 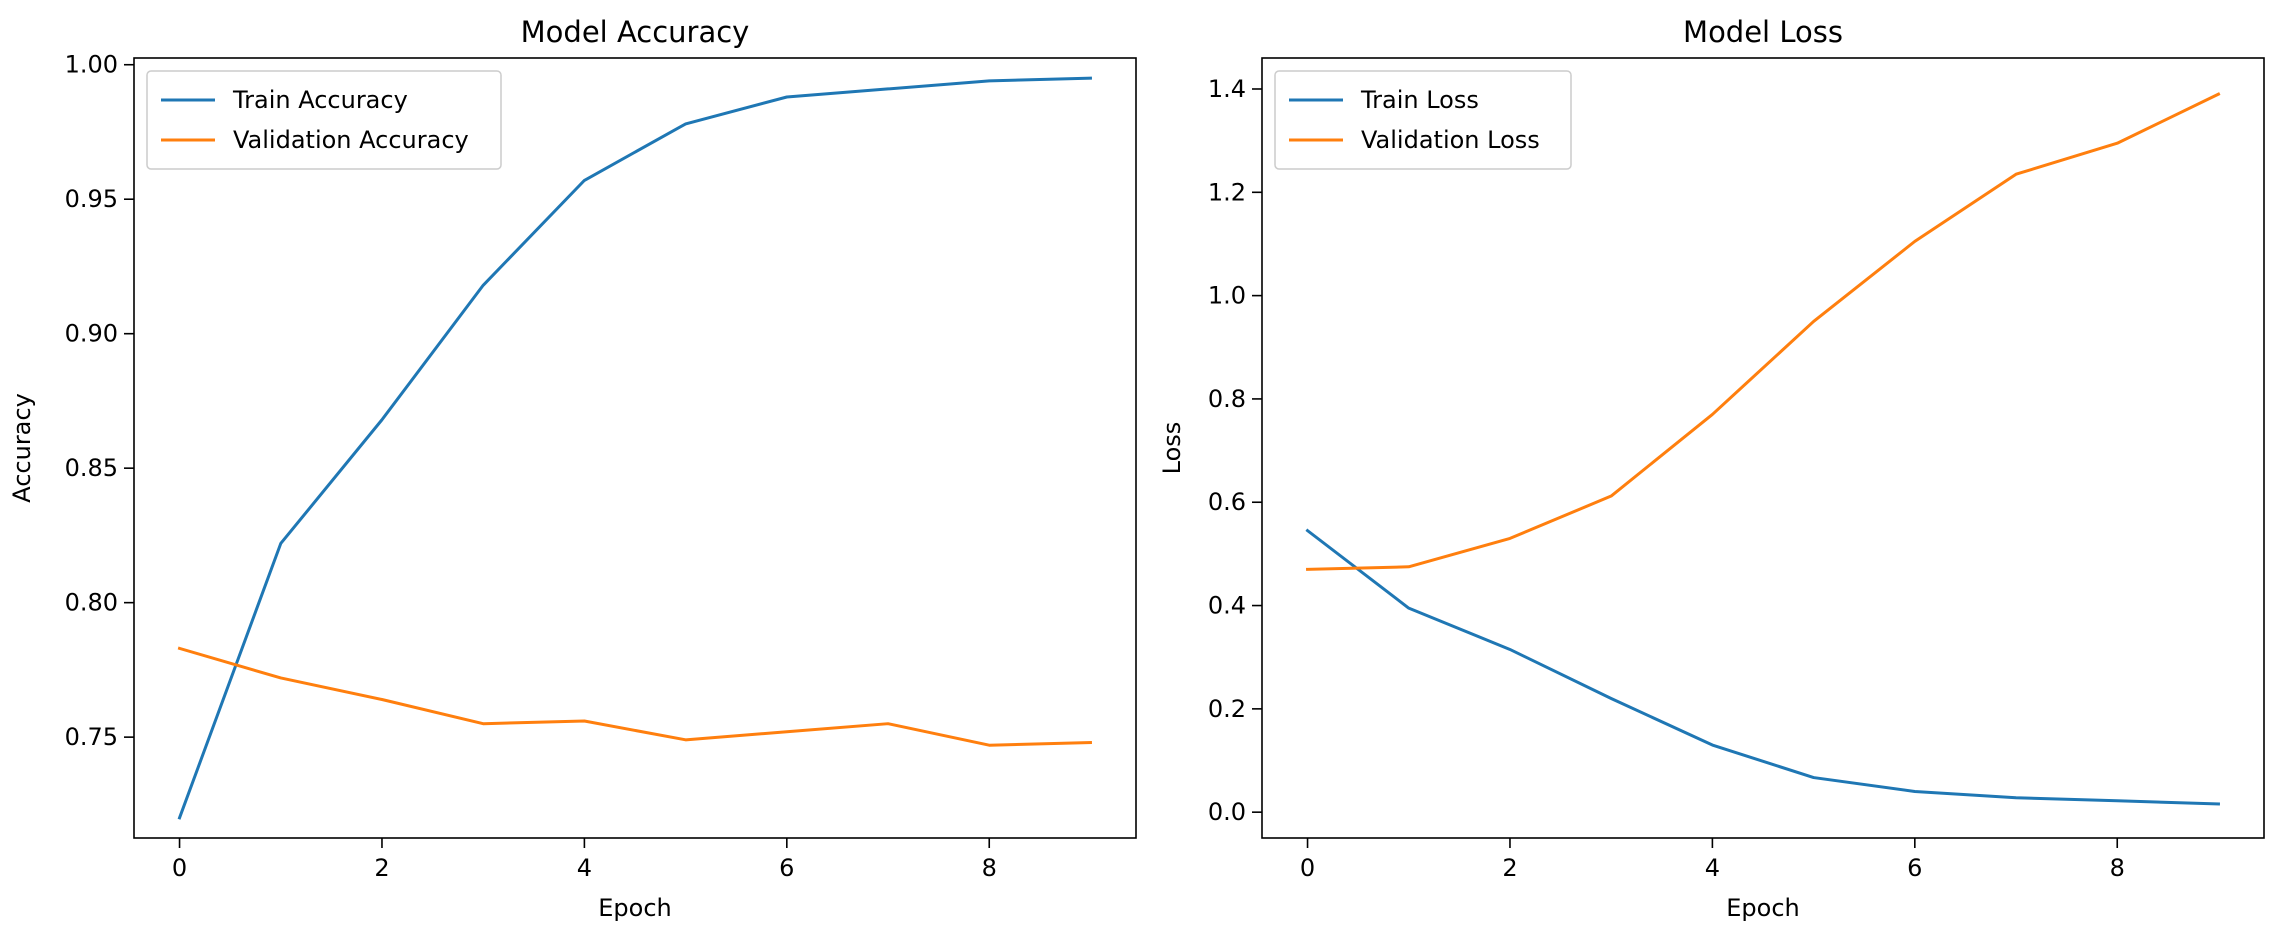 What do you see at coordinates (351, 140) in the screenshot?
I see `legend-entry: Validation Accuracy` at bounding box center [351, 140].